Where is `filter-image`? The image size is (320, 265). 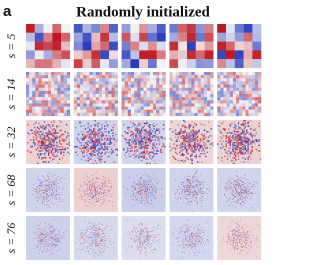
filter-image is located at coordinates (239, 142).